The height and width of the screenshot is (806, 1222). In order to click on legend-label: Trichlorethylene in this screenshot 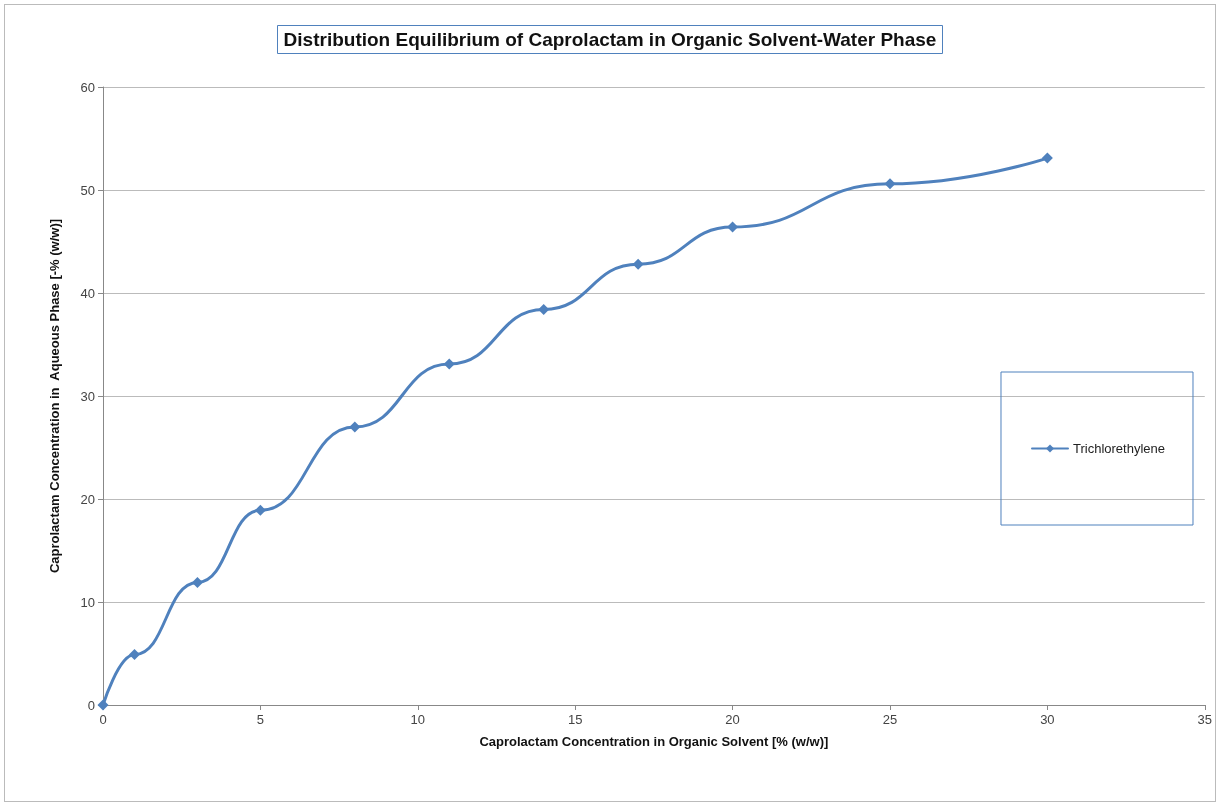, I will do `click(1119, 448)`.